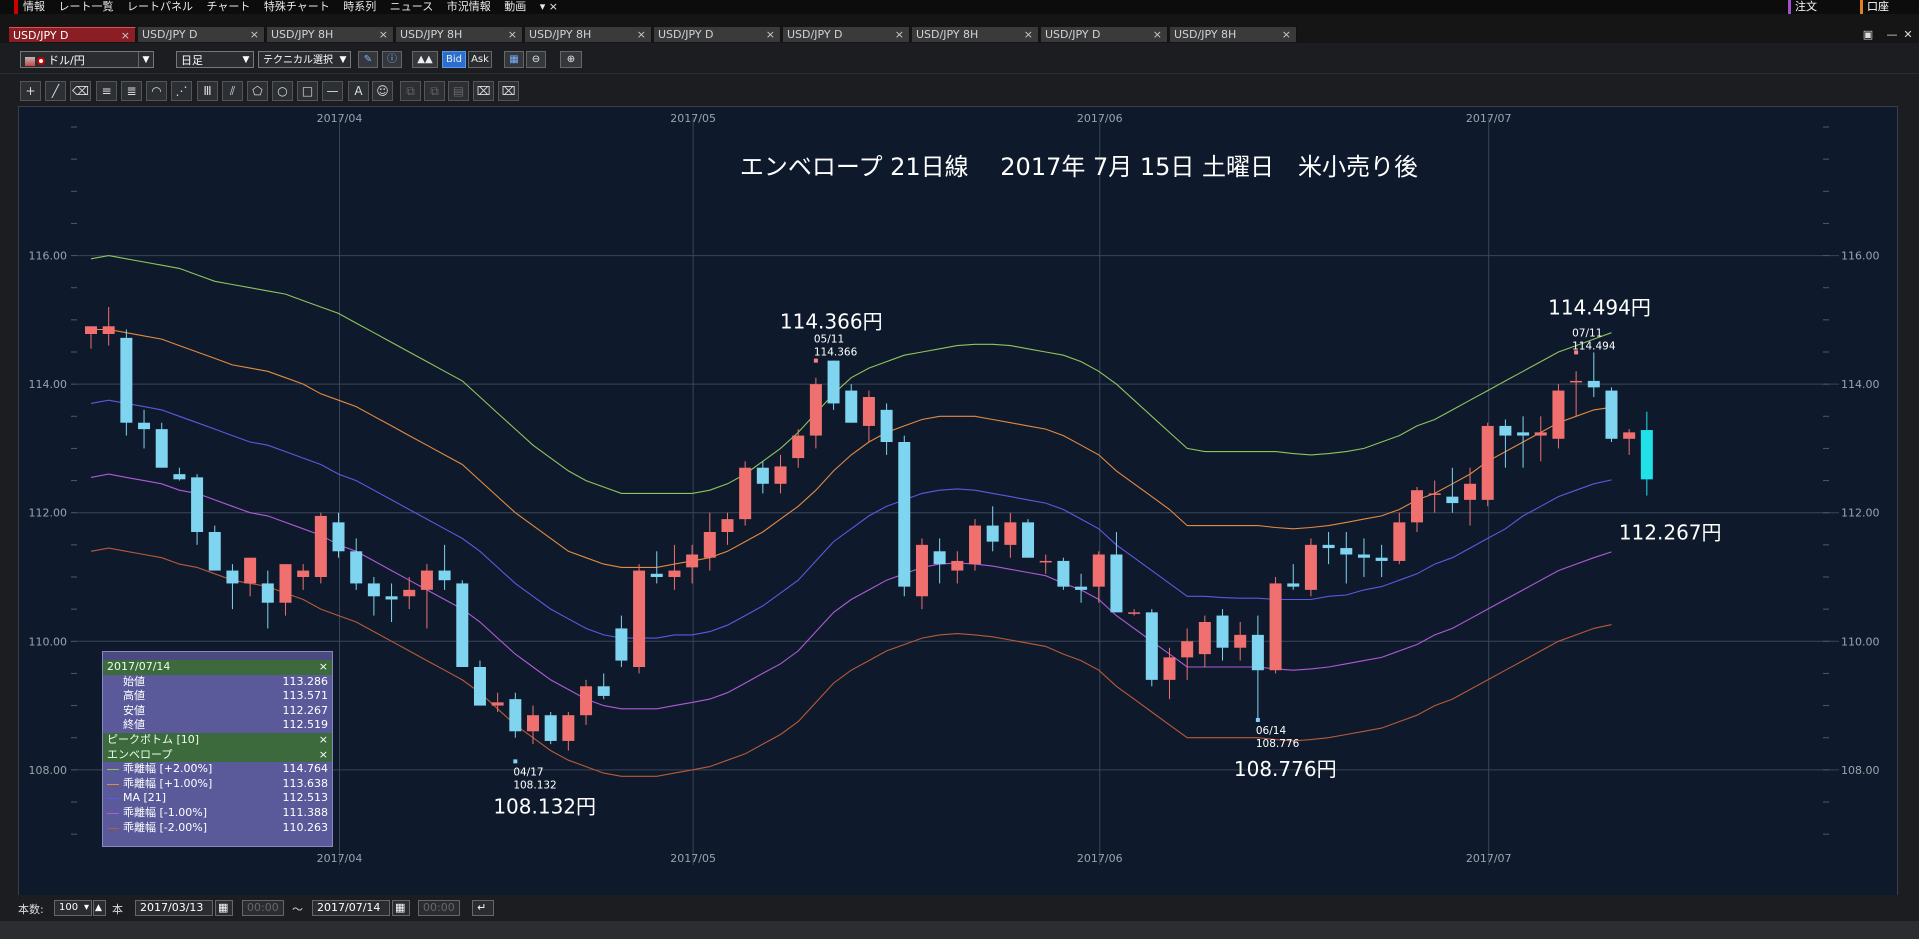 The width and height of the screenshot is (1919, 939). I want to click on tab-2: USD/JPY 8H ×, so click(330, 34).